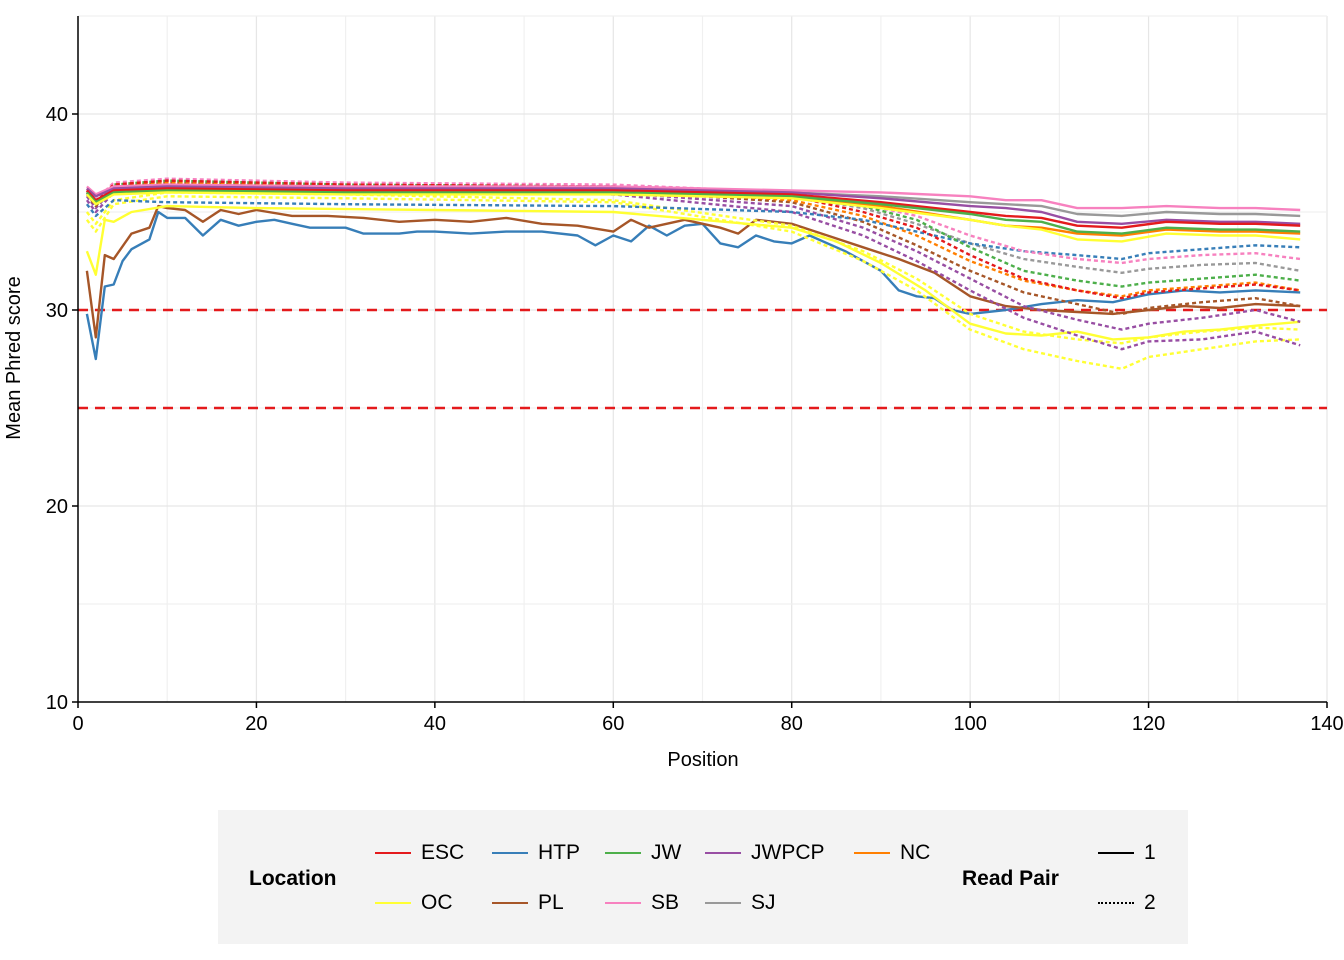 The width and height of the screenshot is (1344, 960). I want to click on legend-item-sb: SB, so click(642, 903).